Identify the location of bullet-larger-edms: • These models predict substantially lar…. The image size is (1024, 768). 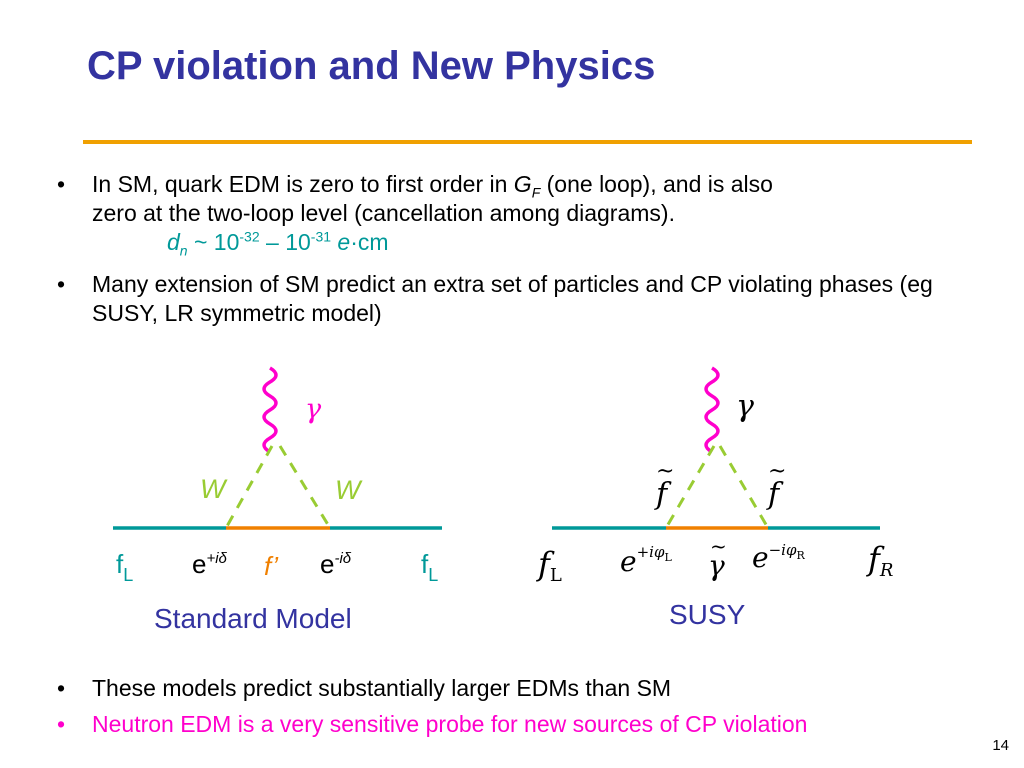
(522, 688).